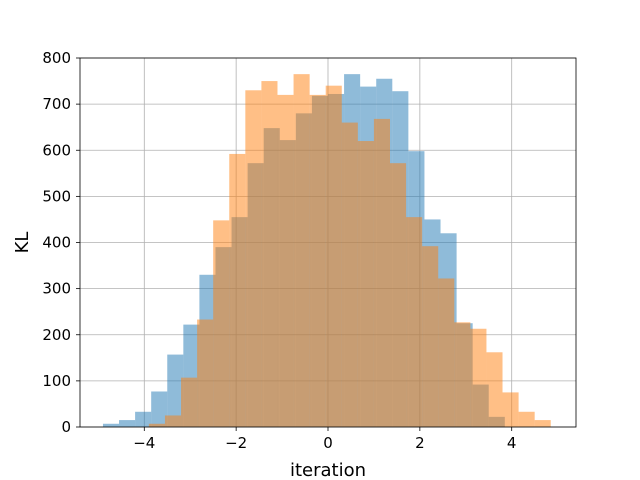 The image size is (640, 480). I want to click on y-axis-label: KL, so click(22, 243).